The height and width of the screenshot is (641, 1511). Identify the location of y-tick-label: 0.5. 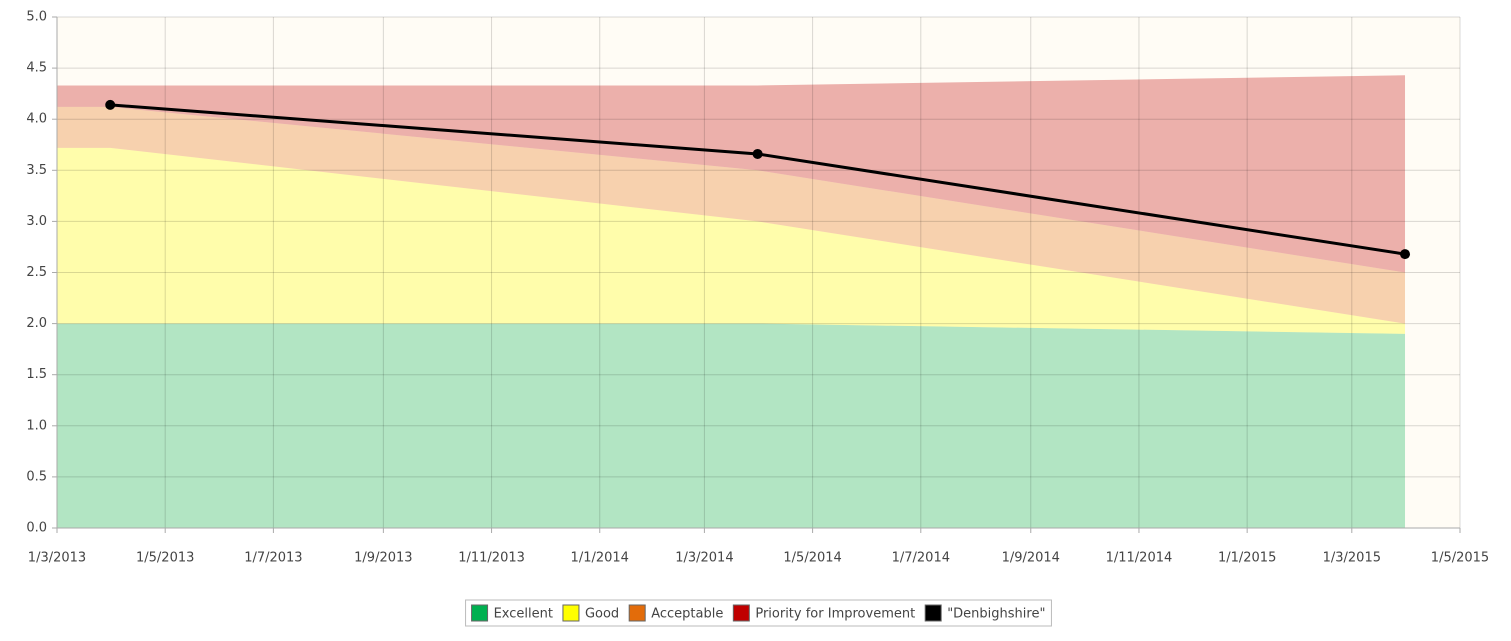
(36, 476).